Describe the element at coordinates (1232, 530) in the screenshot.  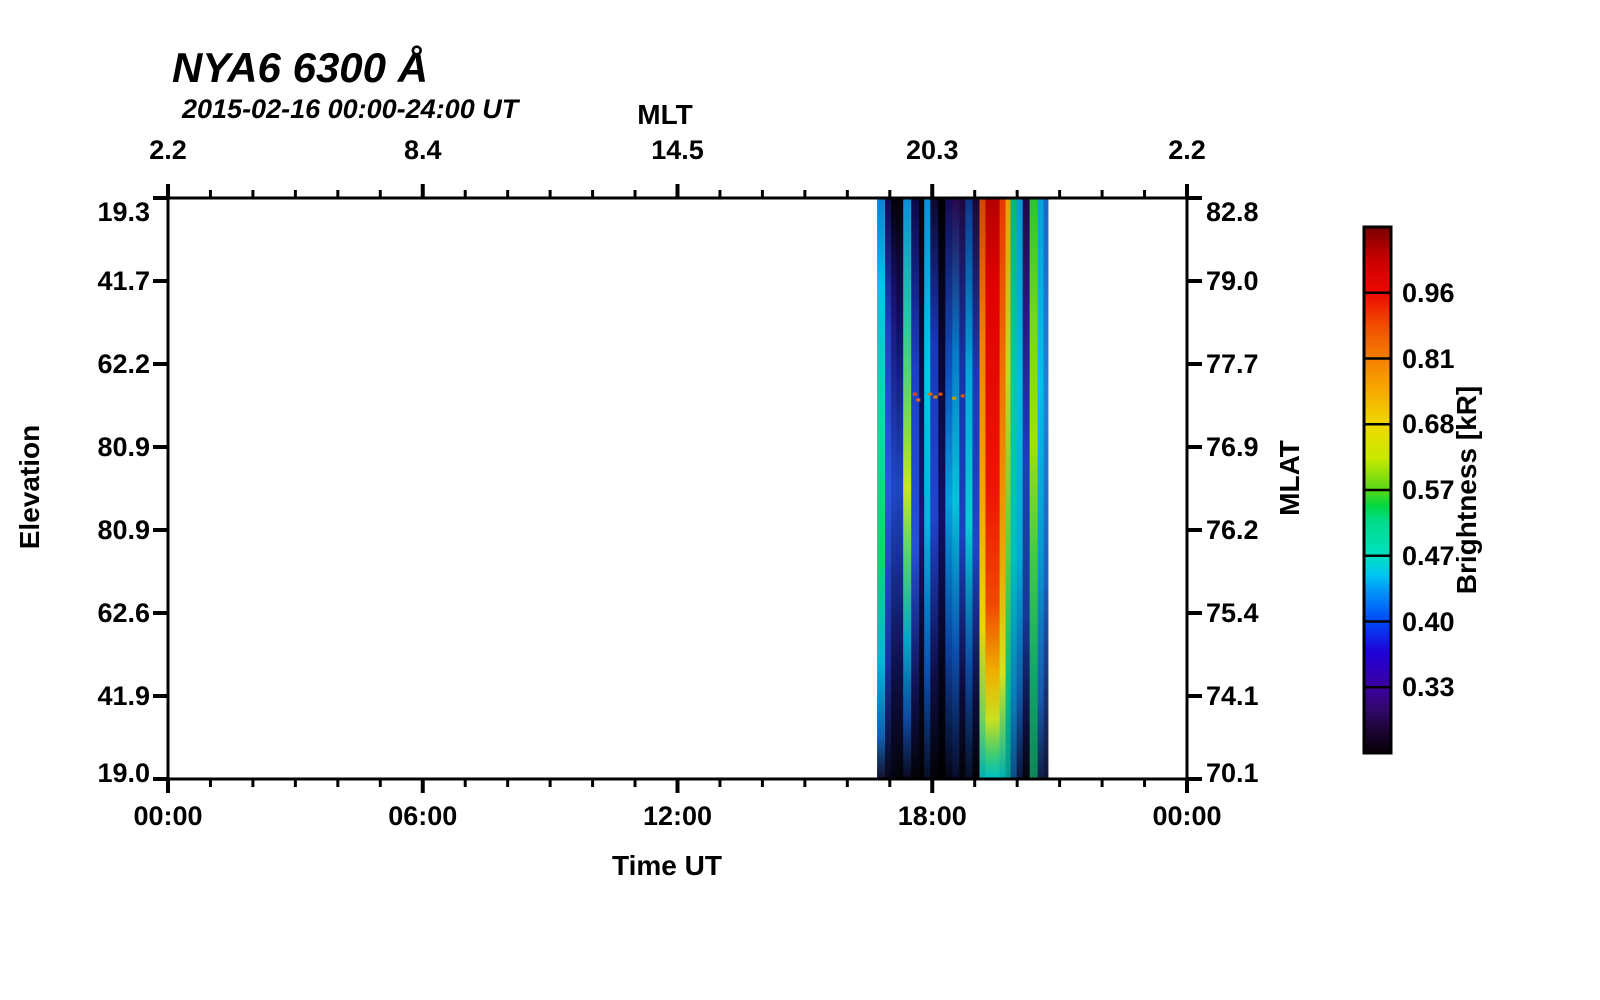
I see `right-axis-tick-label: 76.2` at that location.